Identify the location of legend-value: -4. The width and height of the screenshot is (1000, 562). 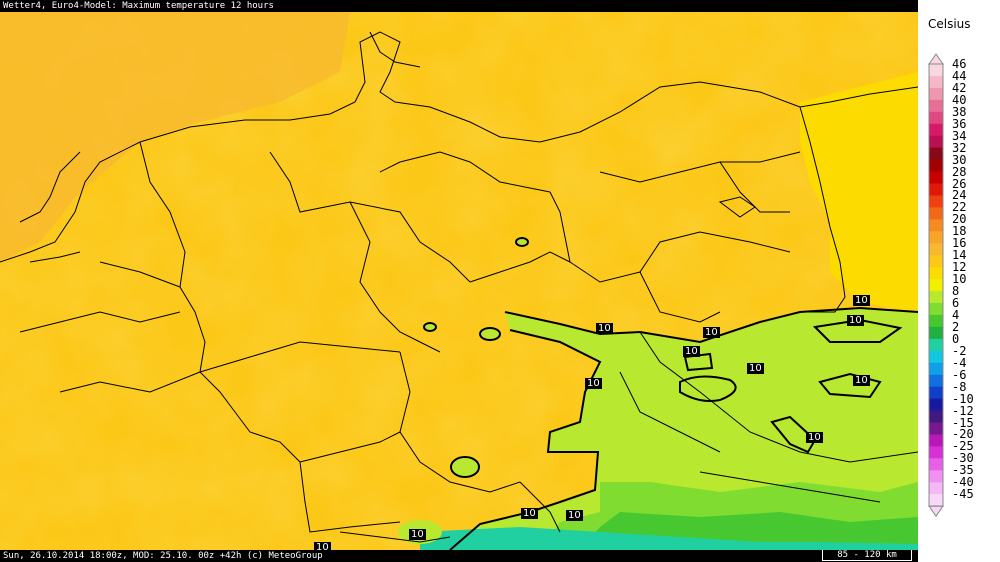
(959, 362).